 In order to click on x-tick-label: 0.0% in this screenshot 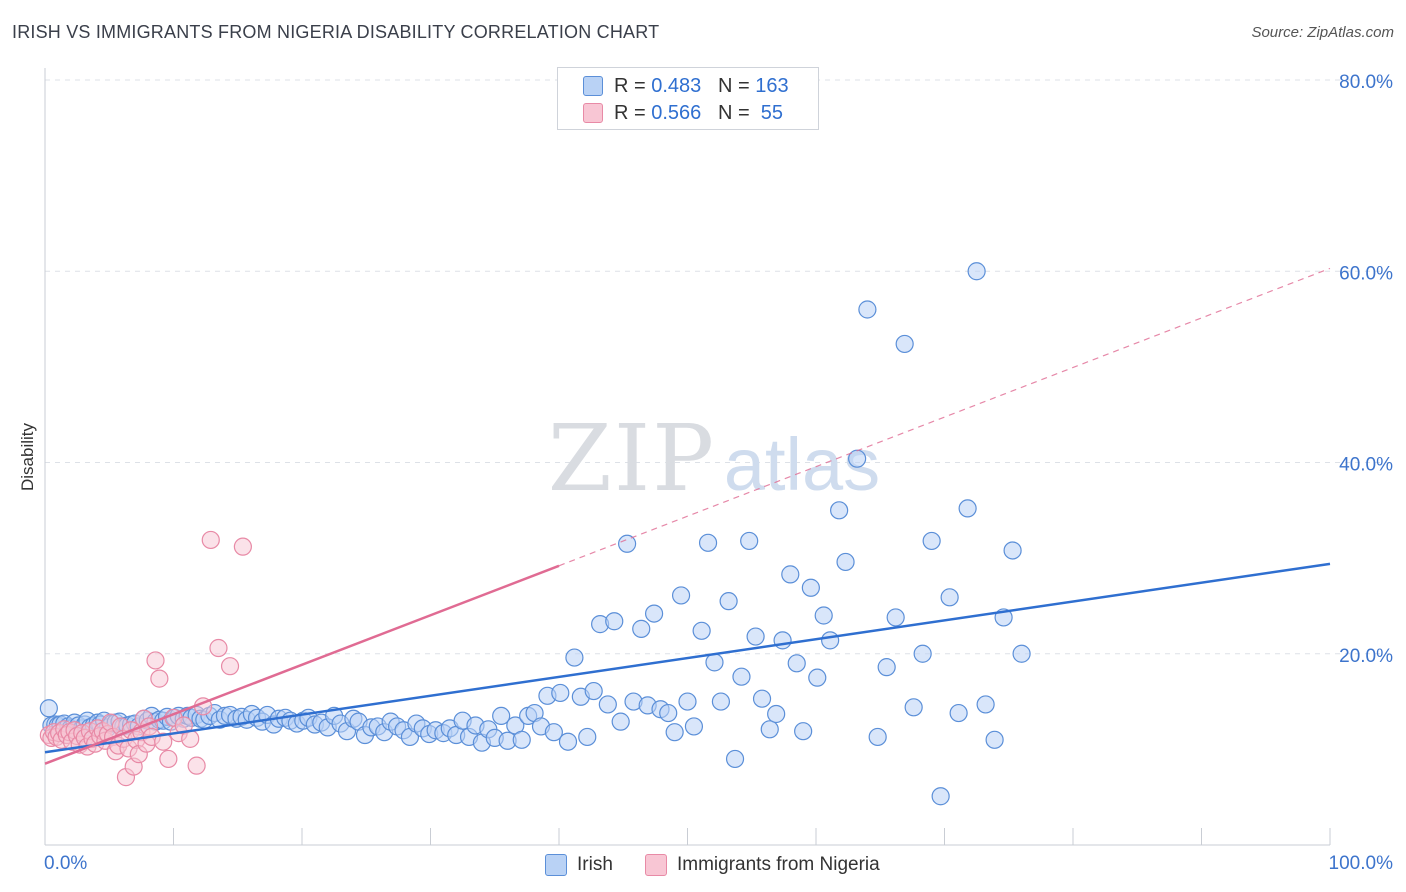, I will do `click(65, 863)`.